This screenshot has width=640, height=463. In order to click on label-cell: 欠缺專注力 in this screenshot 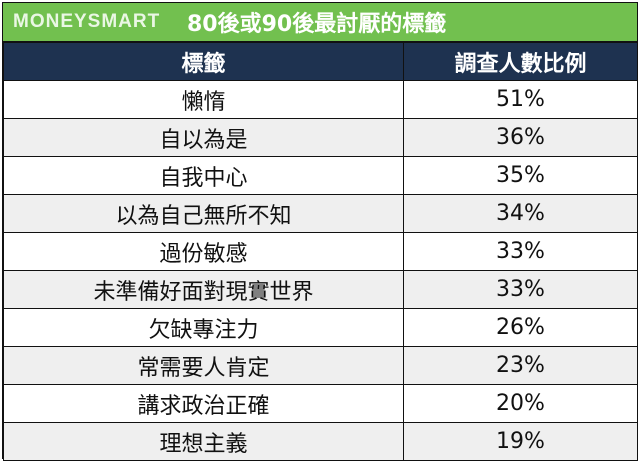, I will do `click(203, 327)`.